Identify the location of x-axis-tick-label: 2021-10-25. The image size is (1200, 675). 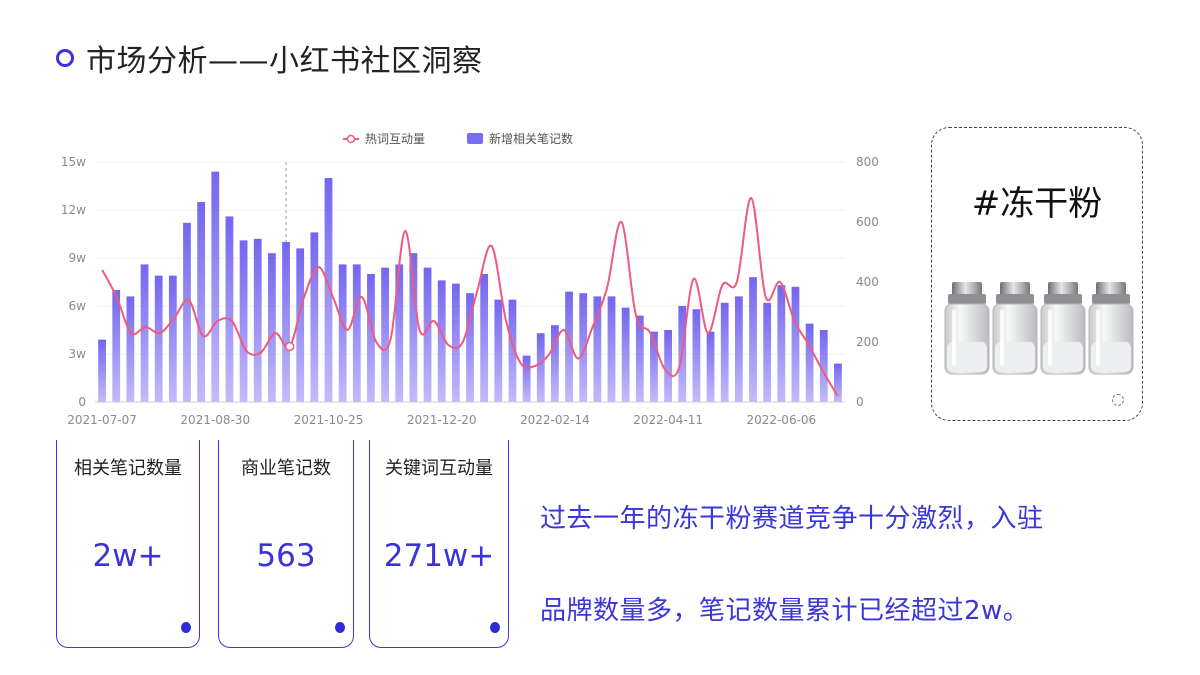
(329, 420).